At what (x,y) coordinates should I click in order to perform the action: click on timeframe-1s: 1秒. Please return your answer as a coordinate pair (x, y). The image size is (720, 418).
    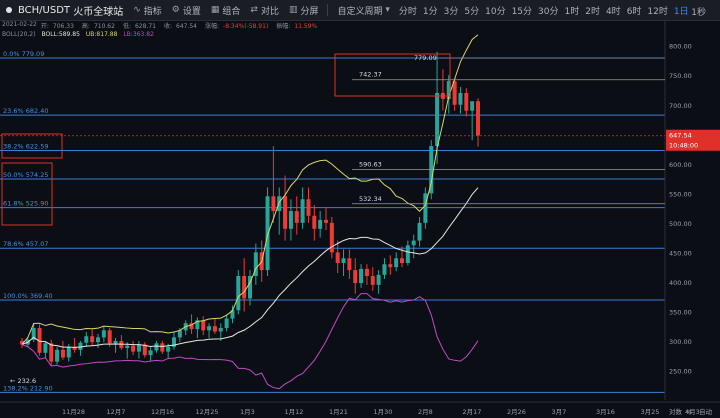
    Looking at the image, I should click on (698, 13).